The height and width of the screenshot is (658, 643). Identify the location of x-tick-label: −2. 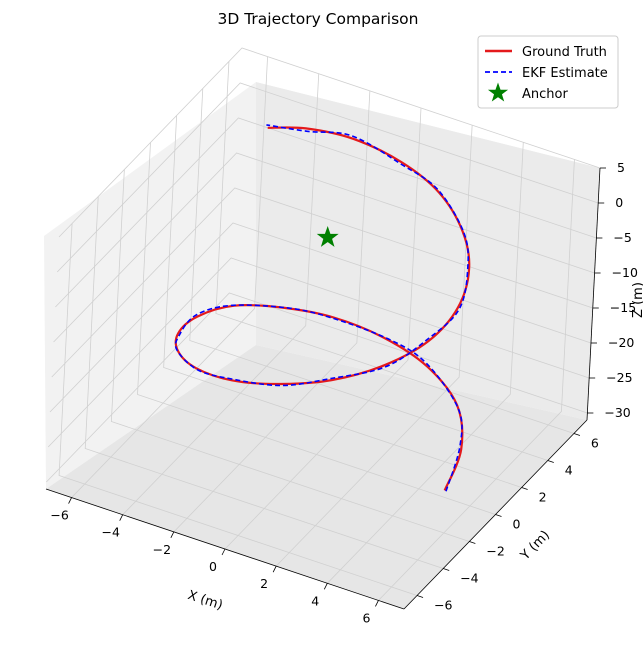
(162, 549).